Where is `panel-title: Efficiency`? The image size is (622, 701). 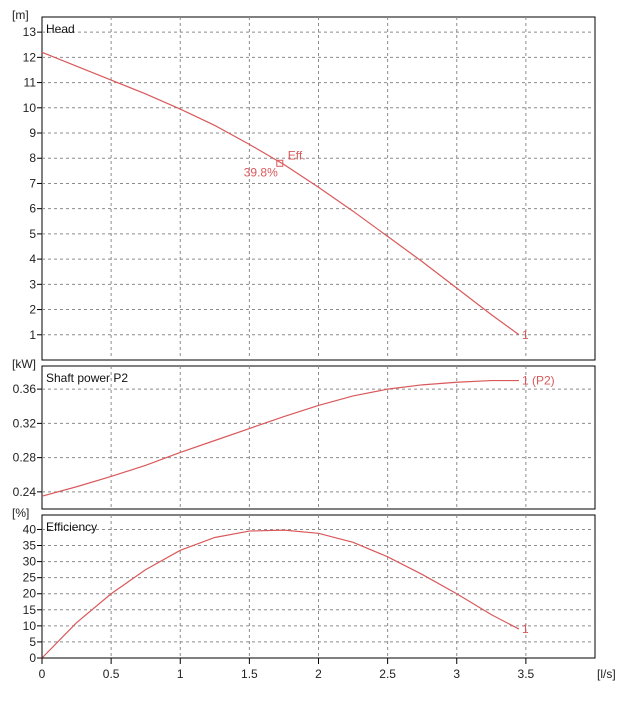 panel-title: Efficiency is located at coordinates (71, 527).